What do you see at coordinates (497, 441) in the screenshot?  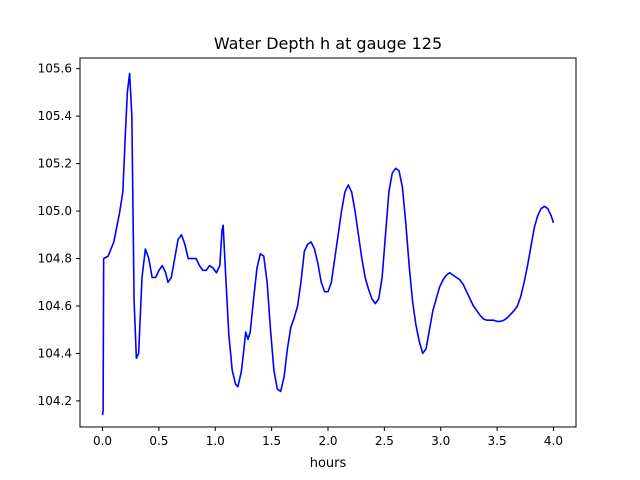 I see `x-tick-label: 3.5` at bounding box center [497, 441].